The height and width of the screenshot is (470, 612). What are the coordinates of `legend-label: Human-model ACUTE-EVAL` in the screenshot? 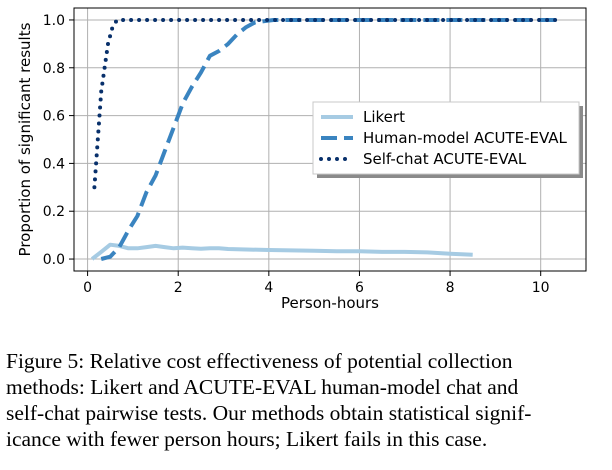 It's located at (465, 138).